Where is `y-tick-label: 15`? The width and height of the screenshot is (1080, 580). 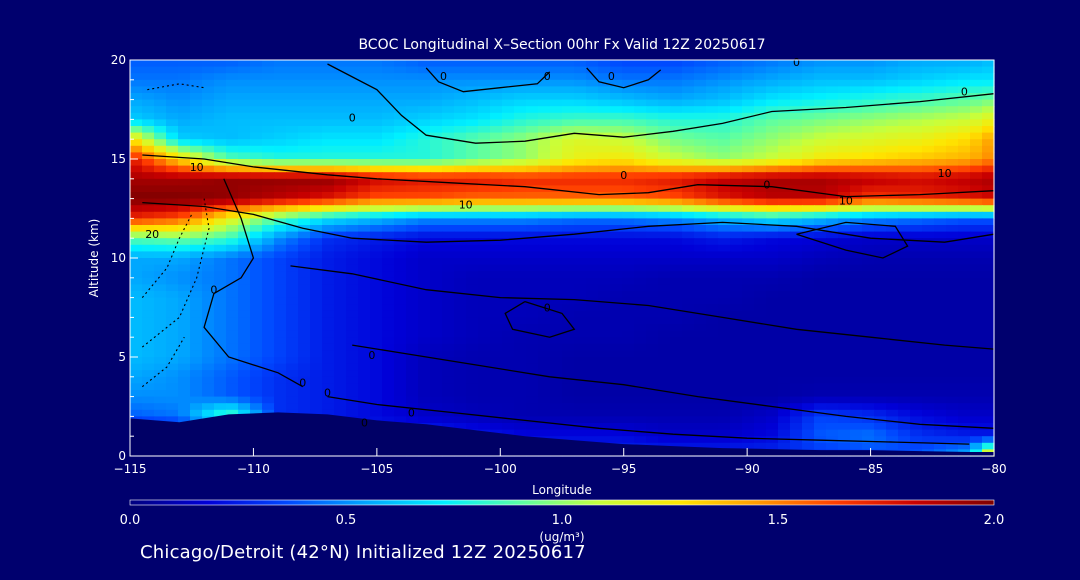
y-tick-label: 15 is located at coordinates (118, 159).